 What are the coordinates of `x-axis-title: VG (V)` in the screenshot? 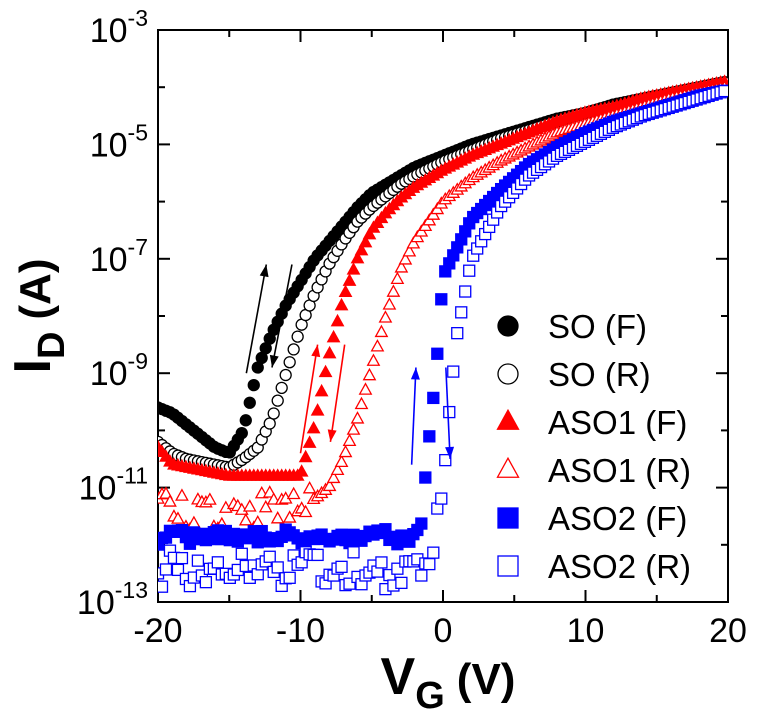 It's located at (448, 682).